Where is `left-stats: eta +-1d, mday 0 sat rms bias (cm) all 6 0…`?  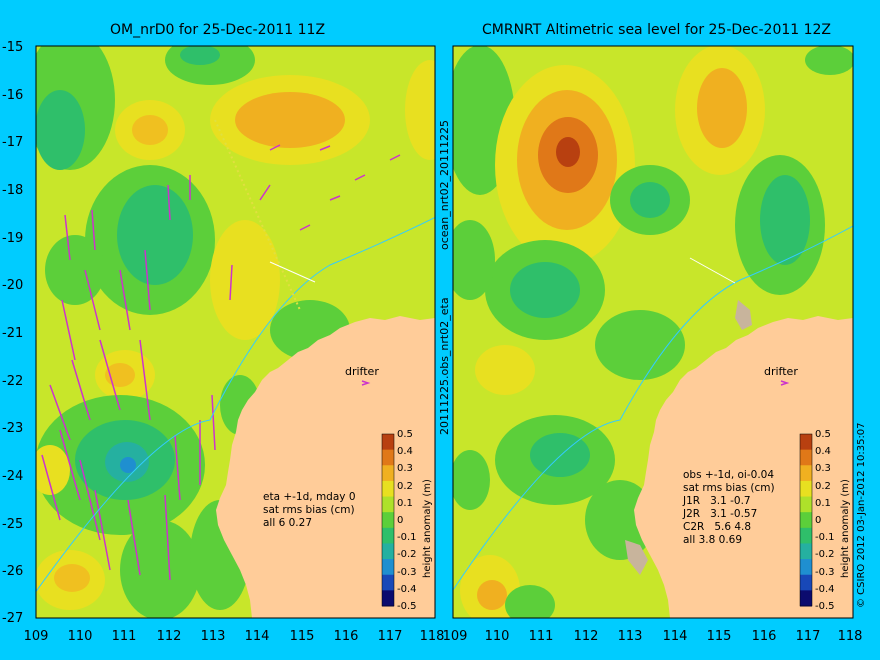
left-stats: eta +-1d, mday 0 sat rms bias (cm) all 6 0… is located at coordinates (309, 510).